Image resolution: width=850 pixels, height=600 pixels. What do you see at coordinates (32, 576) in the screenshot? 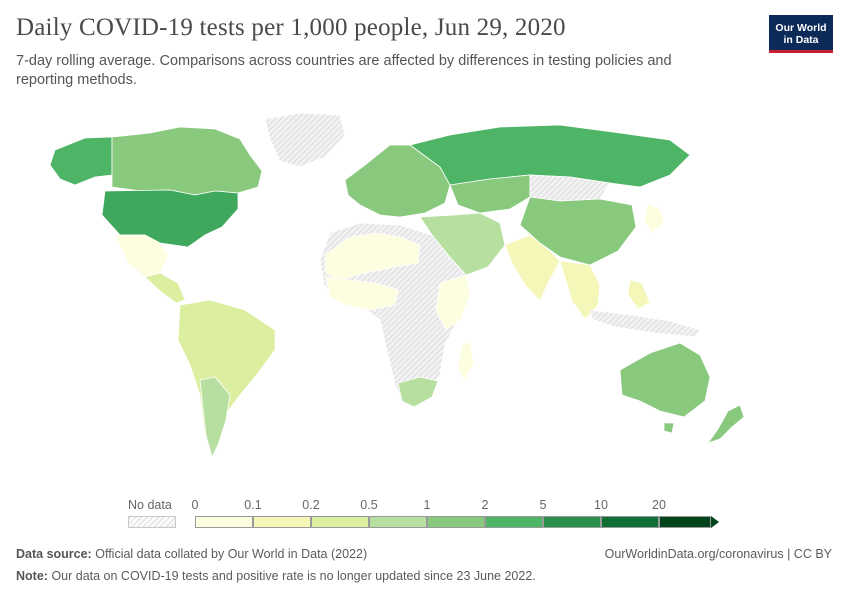
I see `footer-note-label: Note:` at bounding box center [32, 576].